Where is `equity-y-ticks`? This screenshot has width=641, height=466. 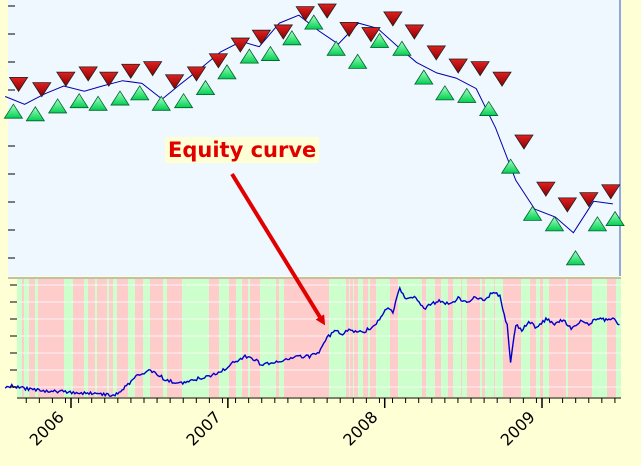 equity-y-ticks is located at coordinates (13, 336).